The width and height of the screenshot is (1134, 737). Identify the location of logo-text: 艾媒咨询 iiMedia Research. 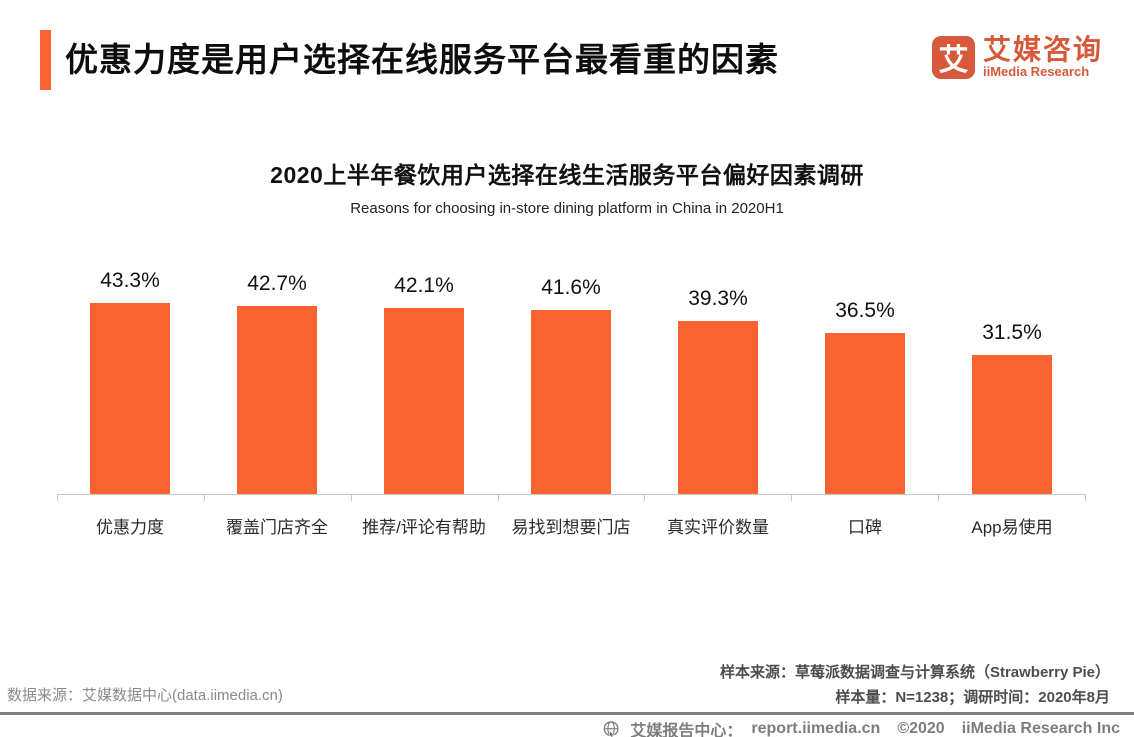
(1043, 57).